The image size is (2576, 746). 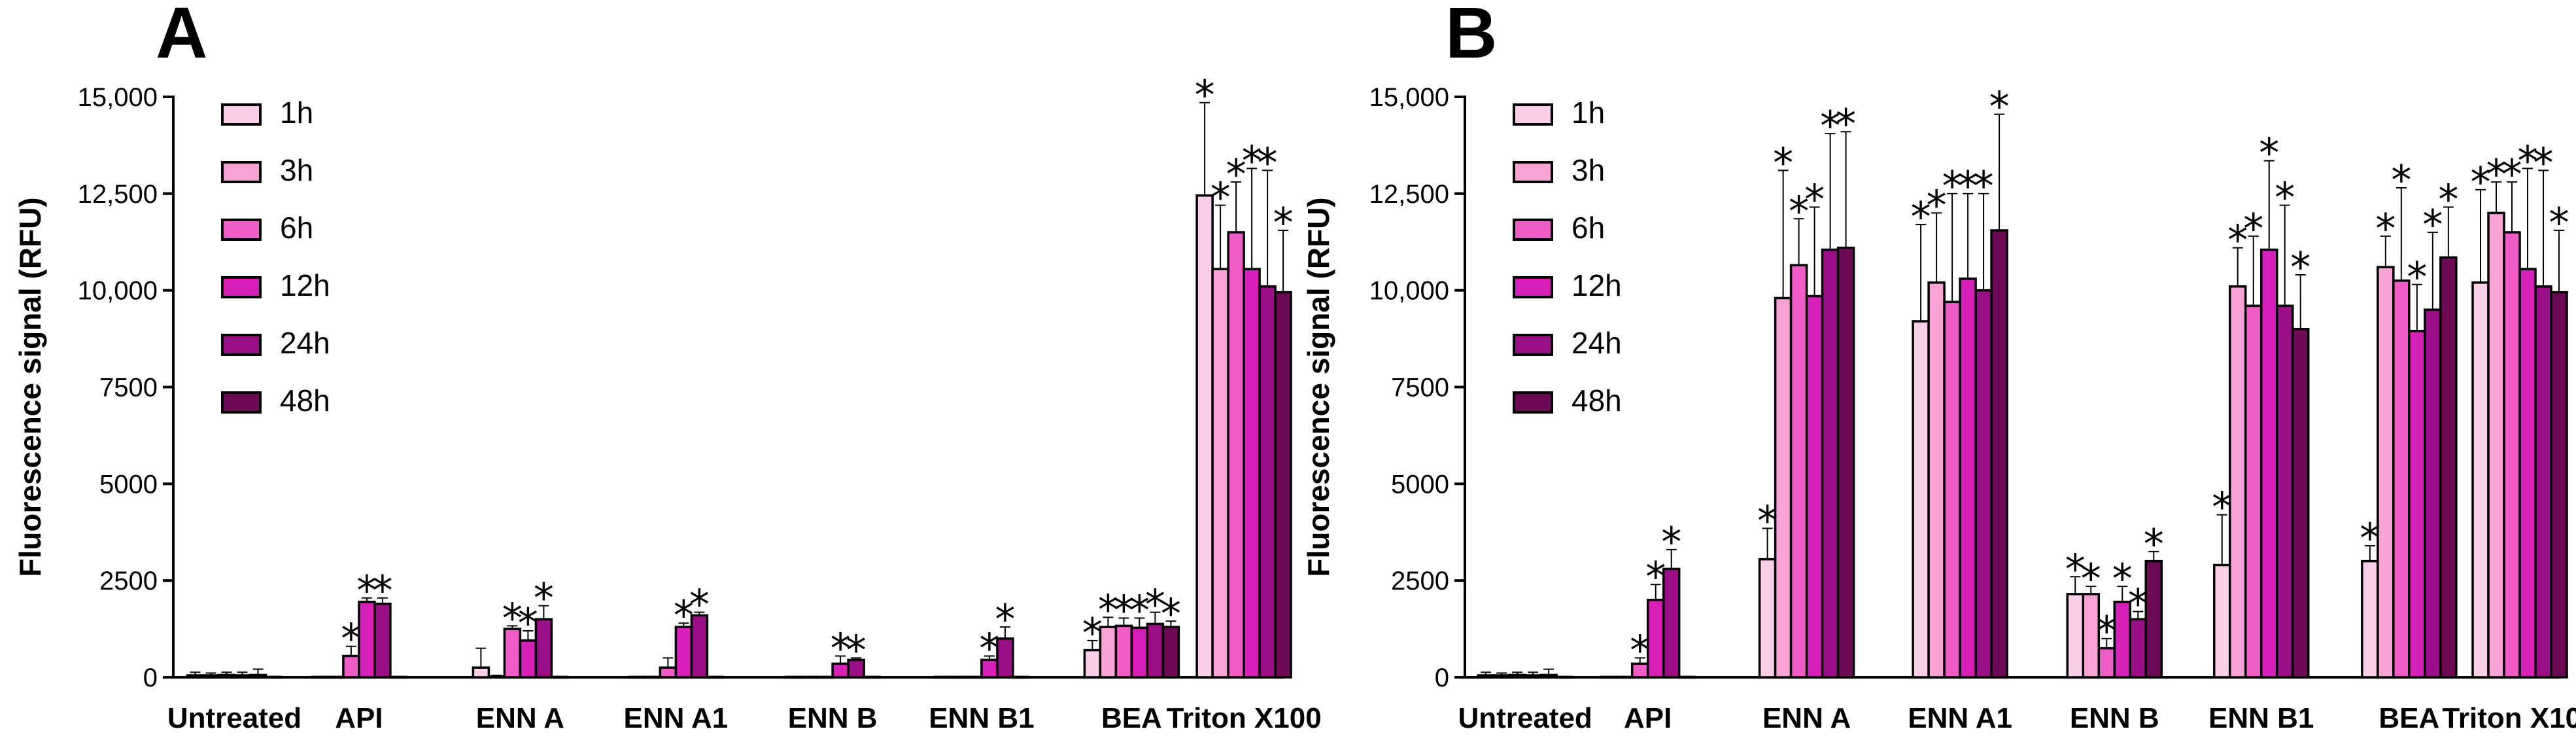 I want to click on bar-enn-a1-1h, so click(x=1921, y=499).